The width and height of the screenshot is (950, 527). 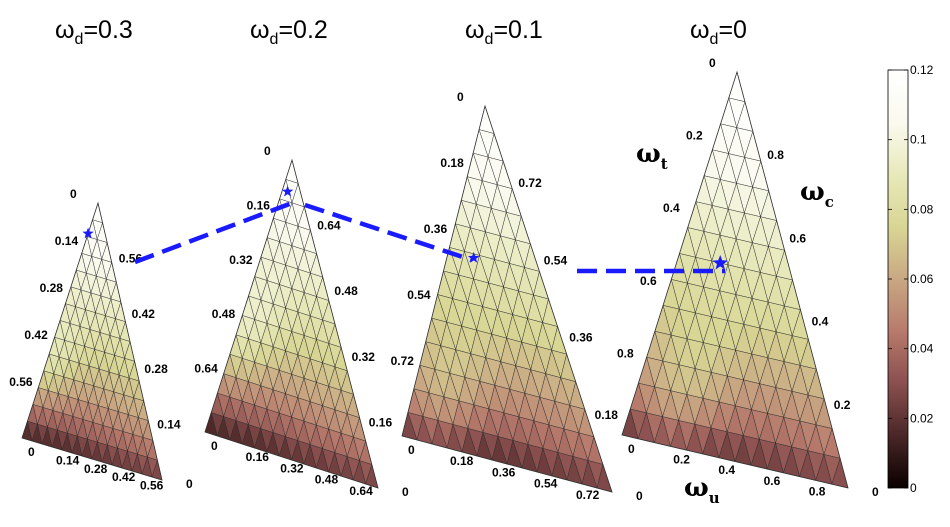 What do you see at coordinates (327, 480) in the screenshot?
I see `bottom-tick-label: 0.48` at bounding box center [327, 480].